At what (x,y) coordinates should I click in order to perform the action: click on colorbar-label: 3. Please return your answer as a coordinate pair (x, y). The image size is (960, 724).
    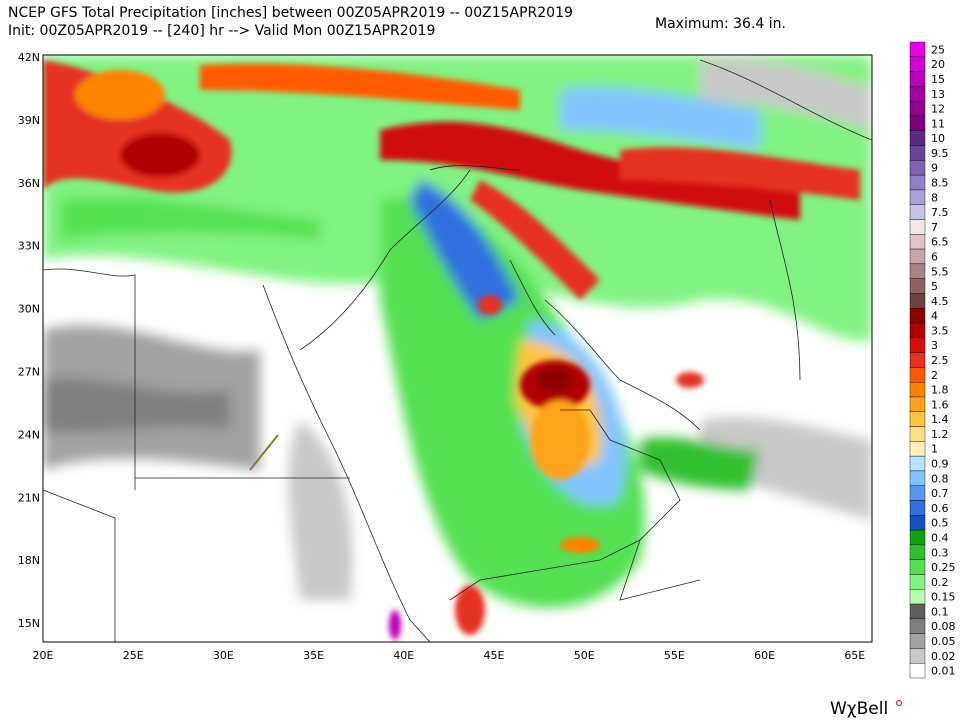
    Looking at the image, I should click on (934, 345).